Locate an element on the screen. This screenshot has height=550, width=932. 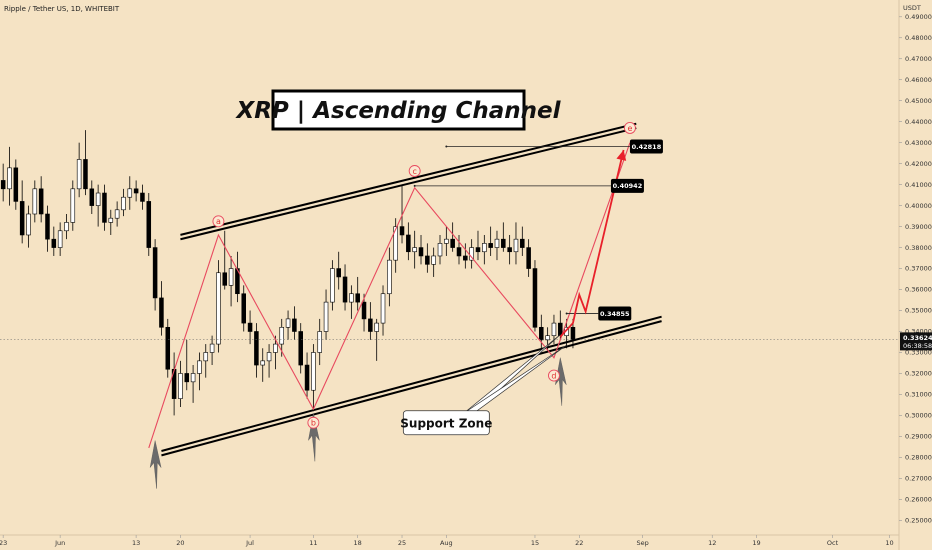
price-tick-label: 0.38000 is located at coordinates (918, 248).